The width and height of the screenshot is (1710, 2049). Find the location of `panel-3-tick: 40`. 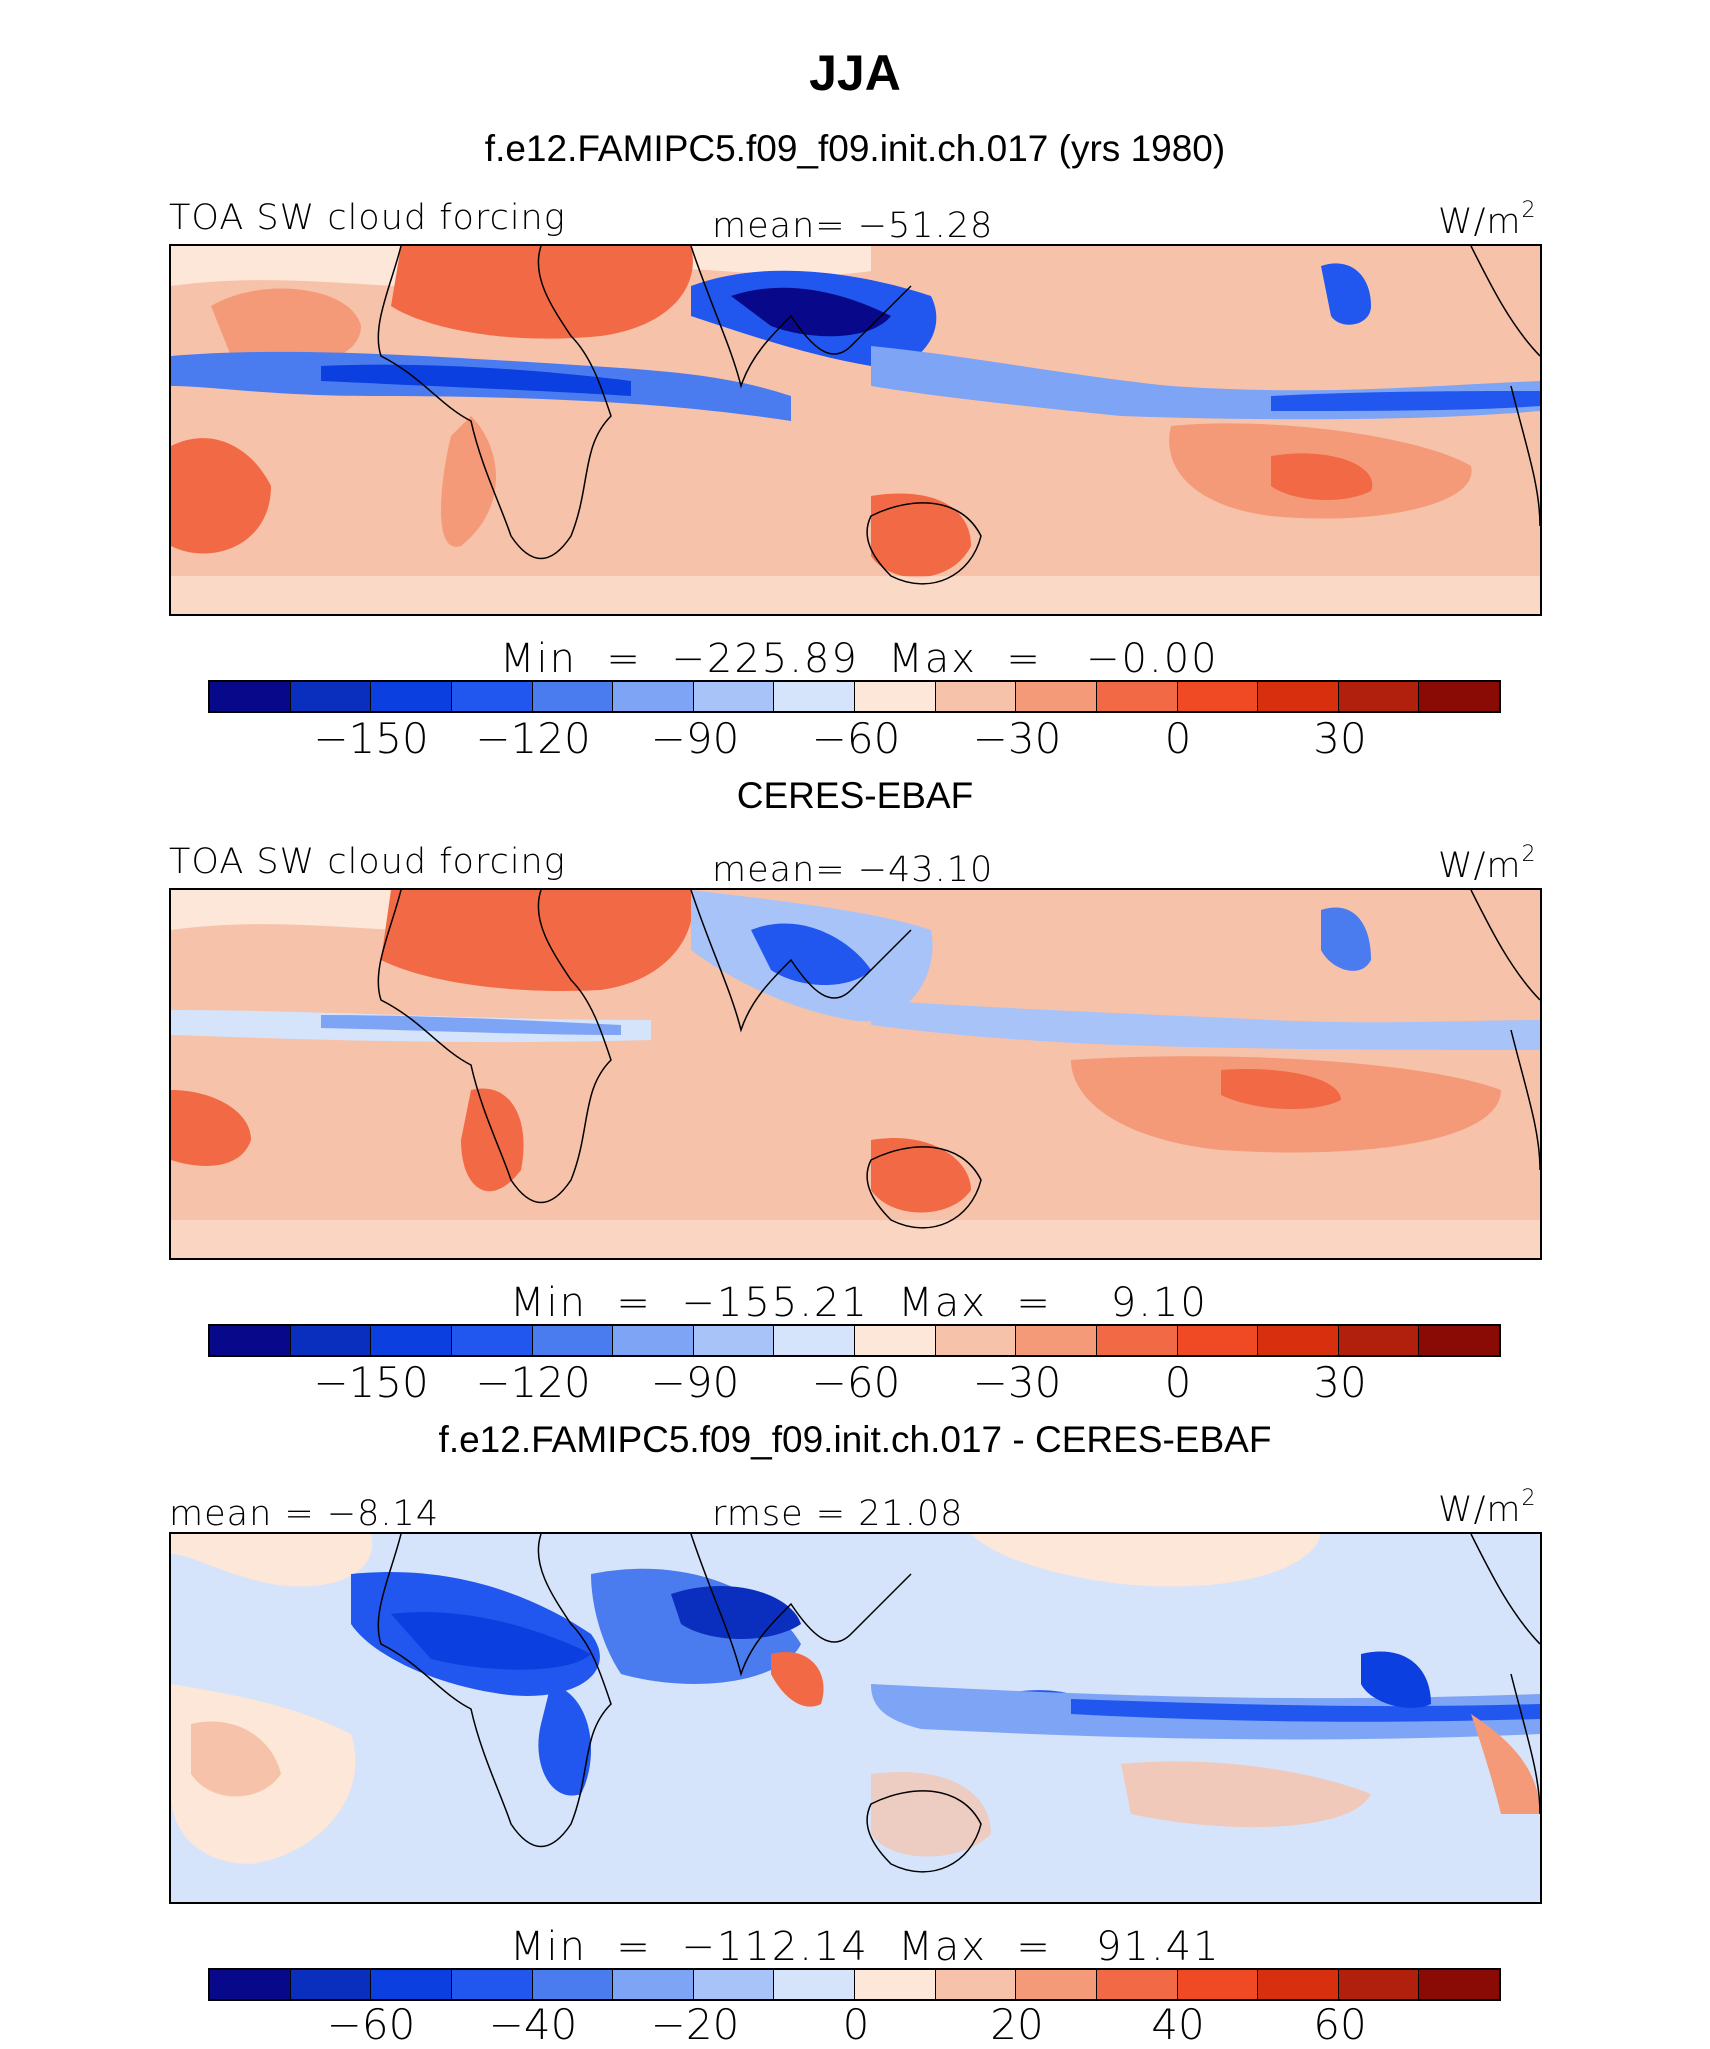

panel-3-tick: 40 is located at coordinates (1178, 2024).